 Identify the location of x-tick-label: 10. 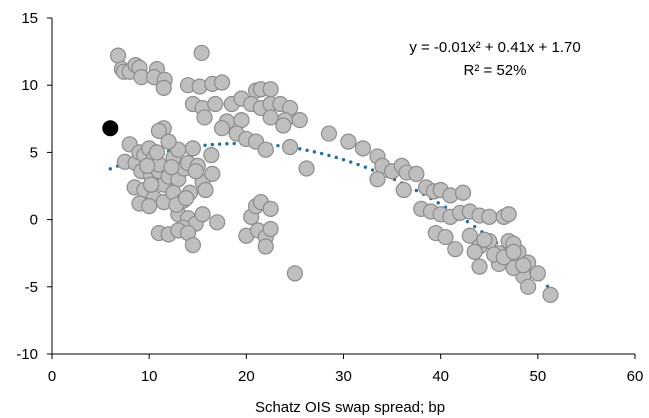
(149, 376).